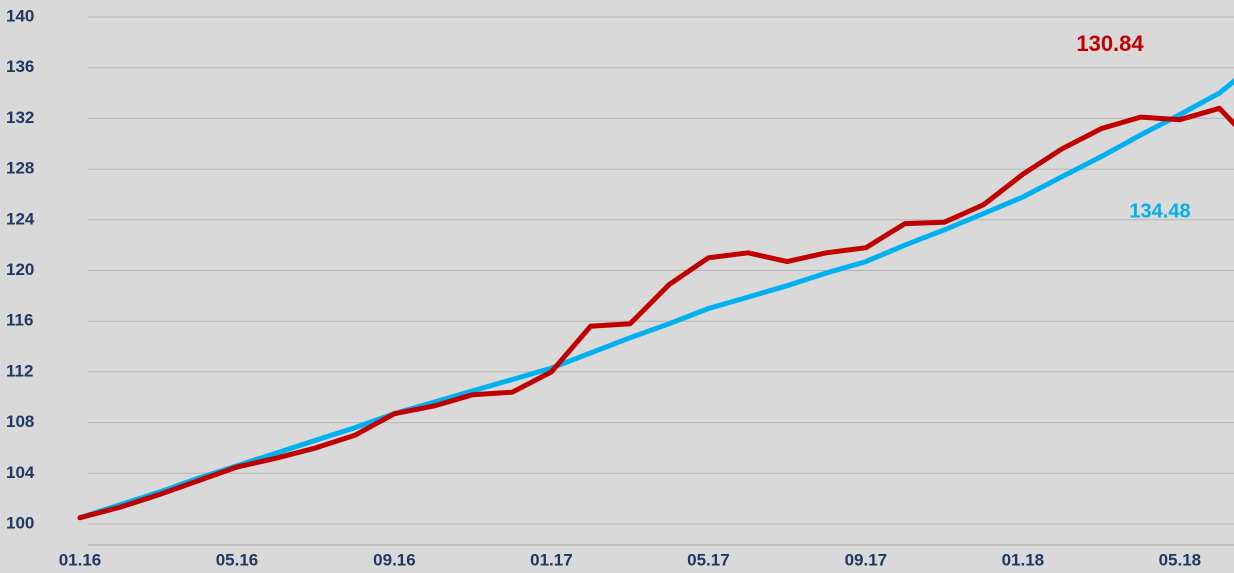  What do you see at coordinates (20, 15) in the screenshot?
I see `y-tick-label: 140` at bounding box center [20, 15].